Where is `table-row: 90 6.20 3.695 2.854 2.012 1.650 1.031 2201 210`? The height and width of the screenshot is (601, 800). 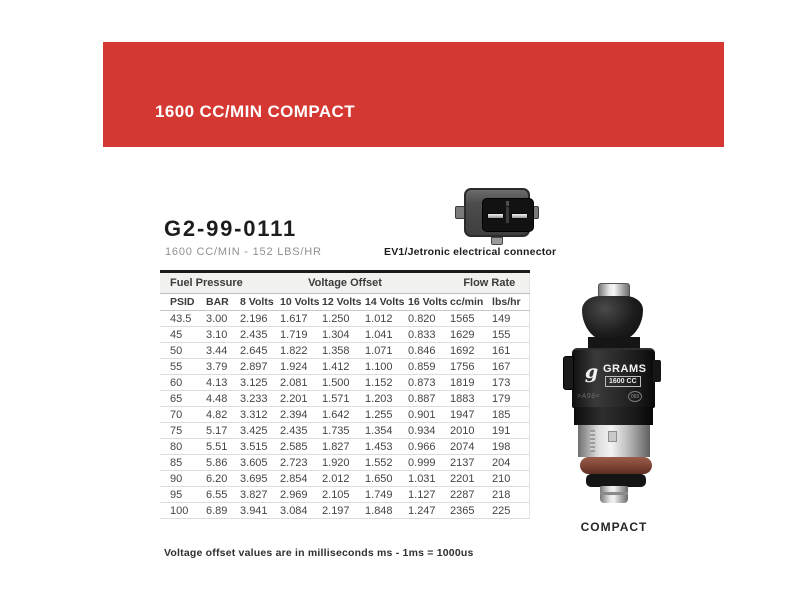
table-row: 90 6.20 3.695 2.854 2.012 1.650 1.031 2201 210 is located at coordinates (345, 478).